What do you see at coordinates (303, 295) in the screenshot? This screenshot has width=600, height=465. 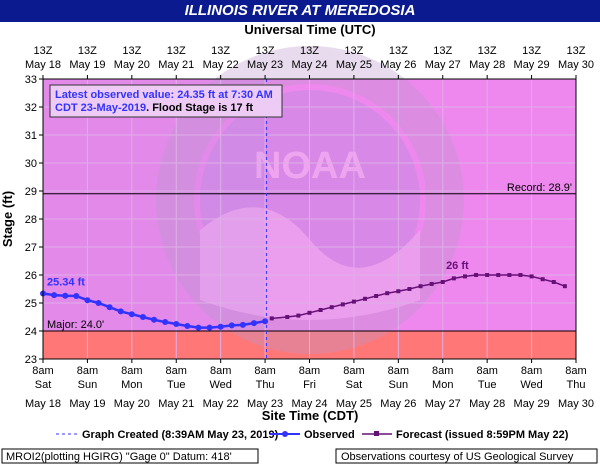 I see `series-layer: 25.34 ft 26 ft` at bounding box center [303, 295].